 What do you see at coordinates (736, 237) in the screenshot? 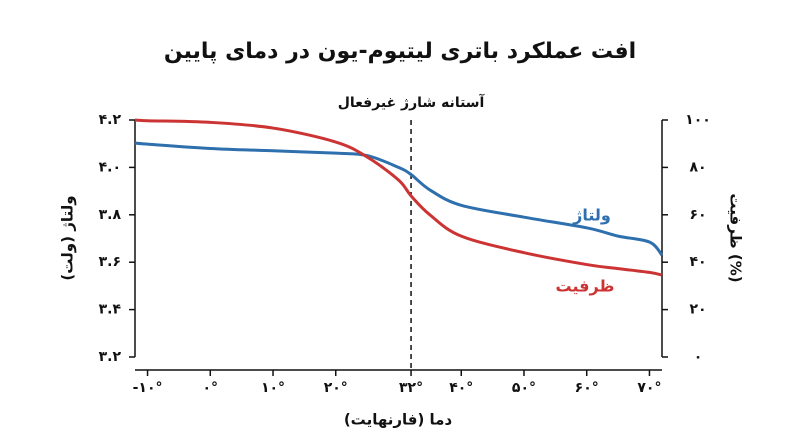
I see `y2-axis-label: ظرفیت (%)` at bounding box center [736, 237].